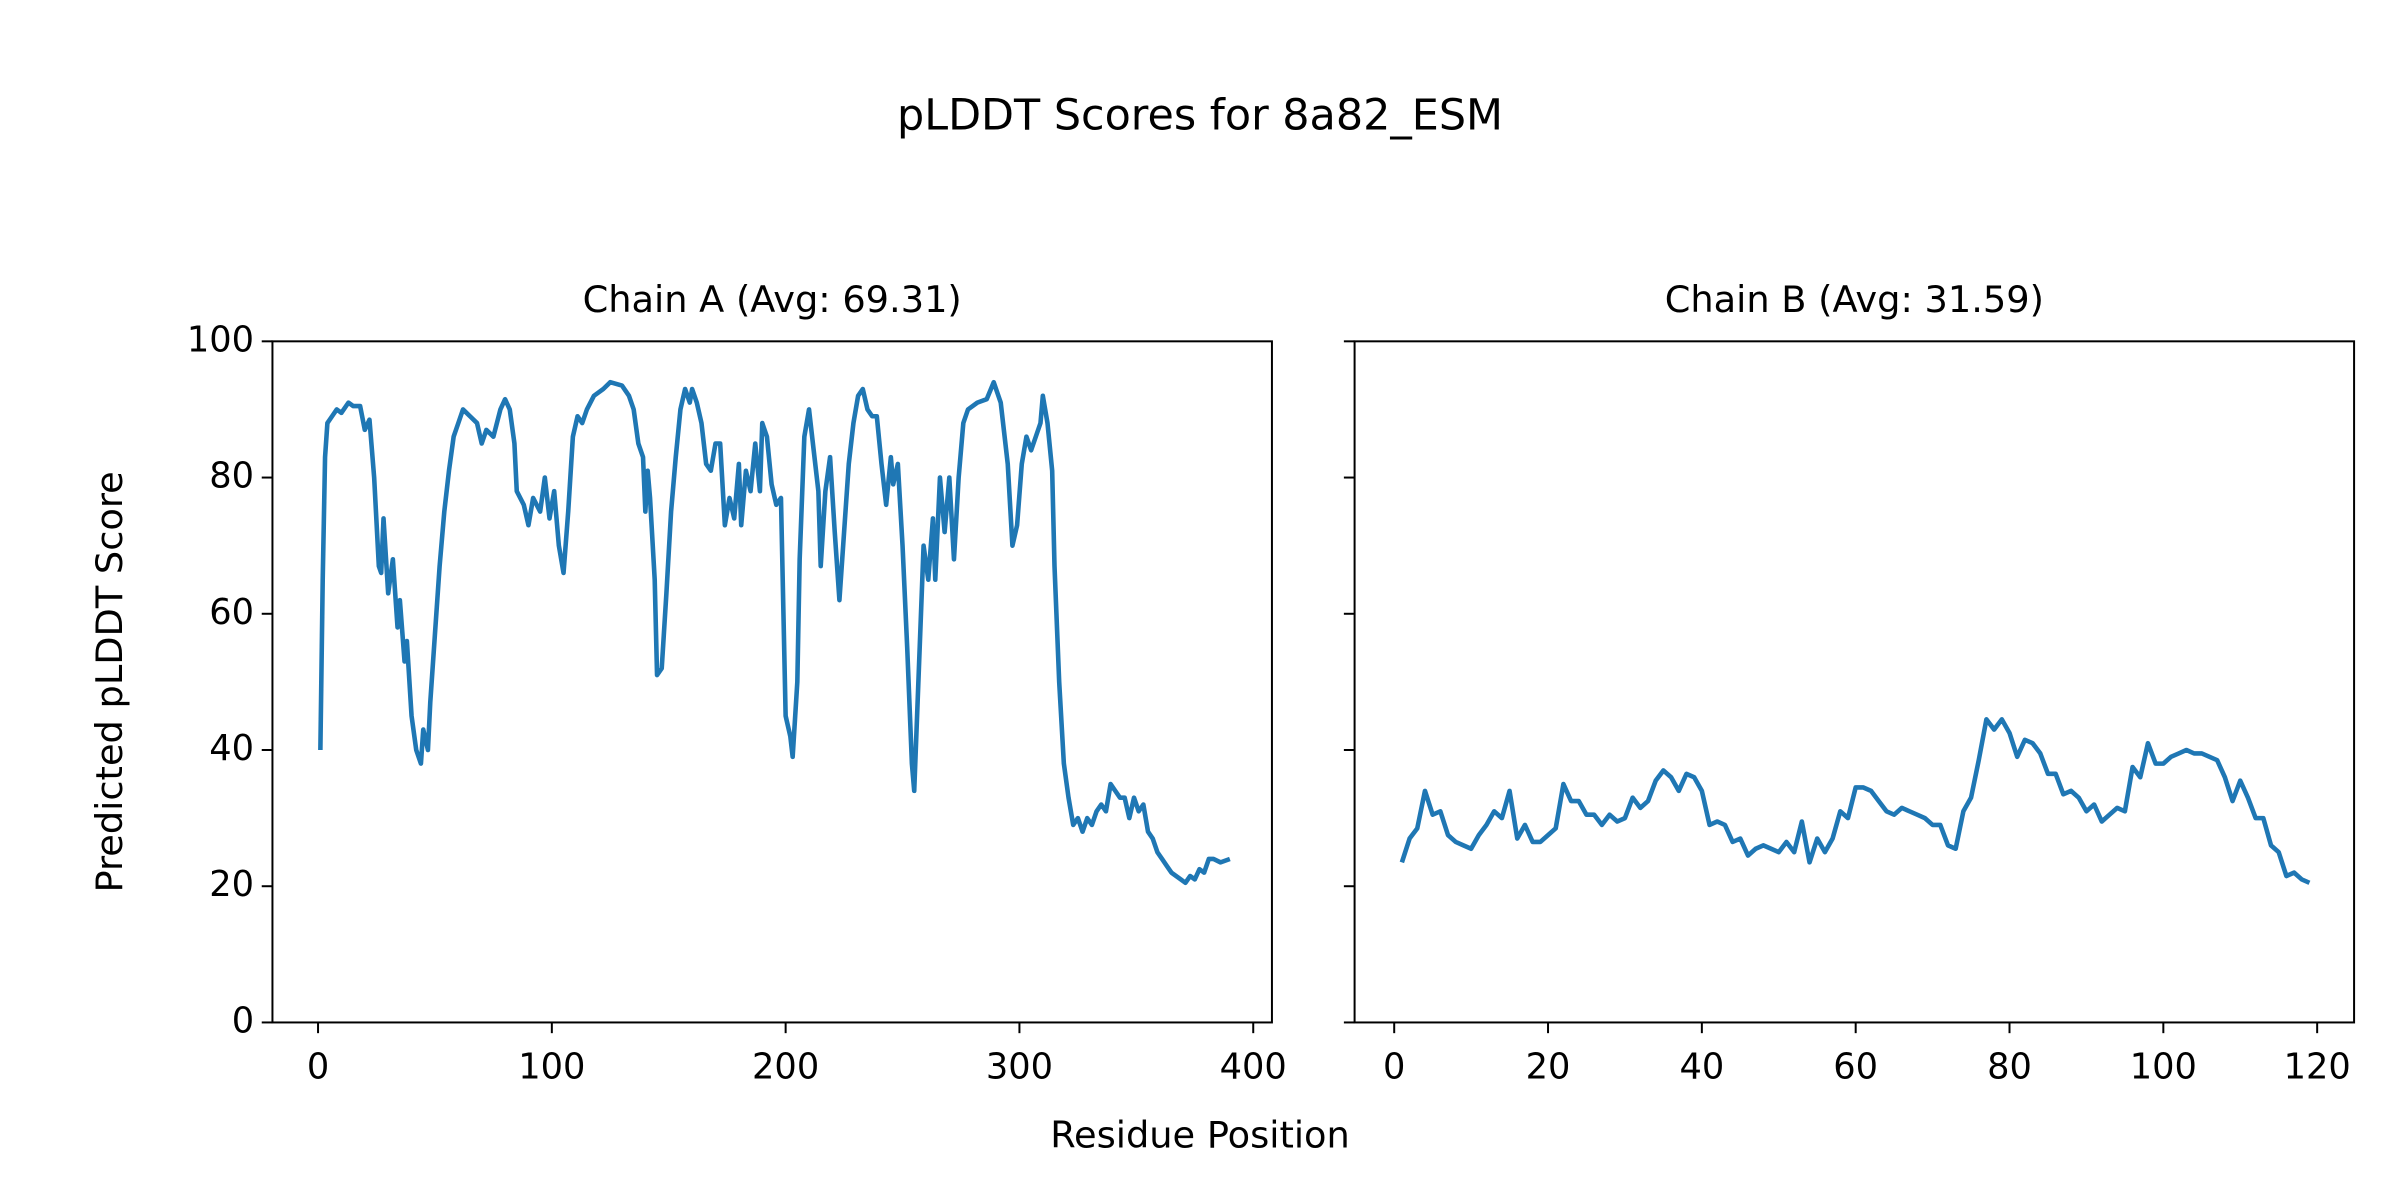 The width and height of the screenshot is (2400, 1200). I want to click on x-tick-label: 120, so click(2317, 1066).